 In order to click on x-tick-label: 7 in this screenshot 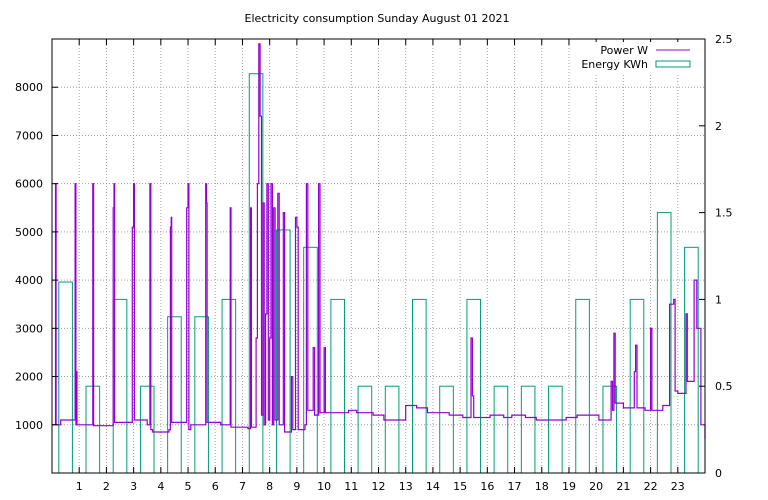, I will do `click(242, 486)`.